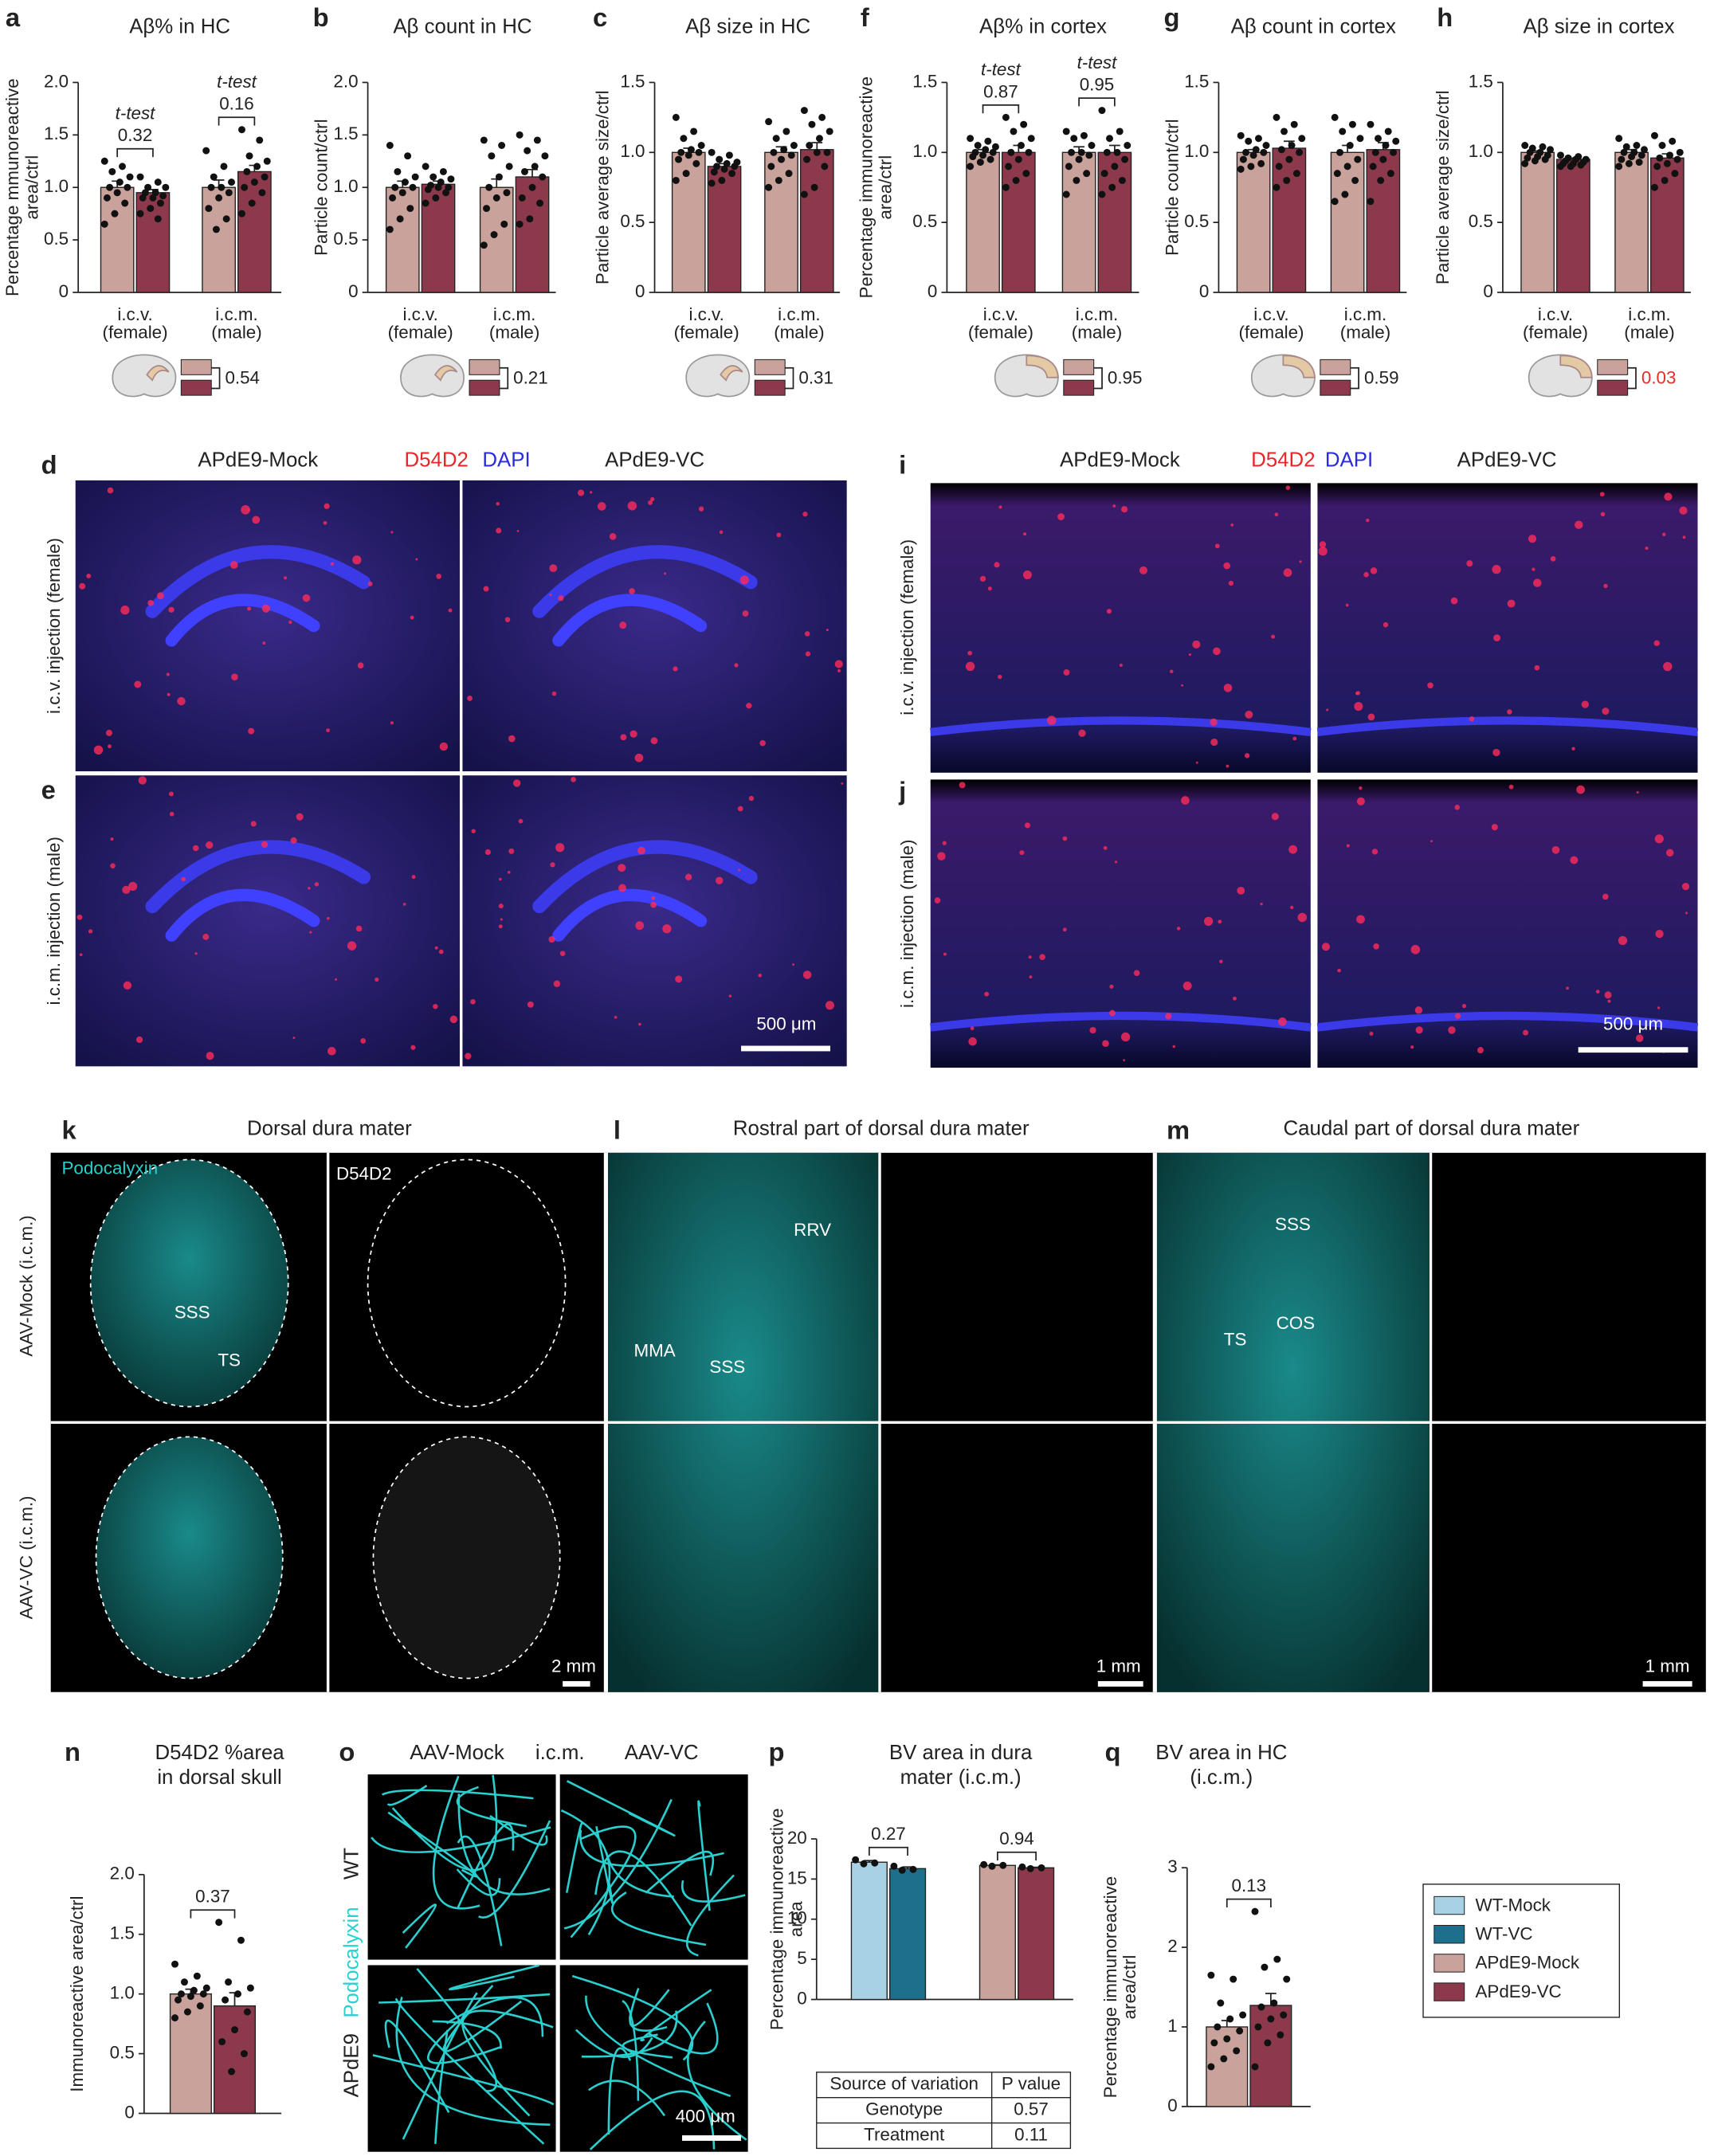 The image size is (1710, 2156). What do you see at coordinates (219, 239) in the screenshot?
I see `bar` at bounding box center [219, 239].